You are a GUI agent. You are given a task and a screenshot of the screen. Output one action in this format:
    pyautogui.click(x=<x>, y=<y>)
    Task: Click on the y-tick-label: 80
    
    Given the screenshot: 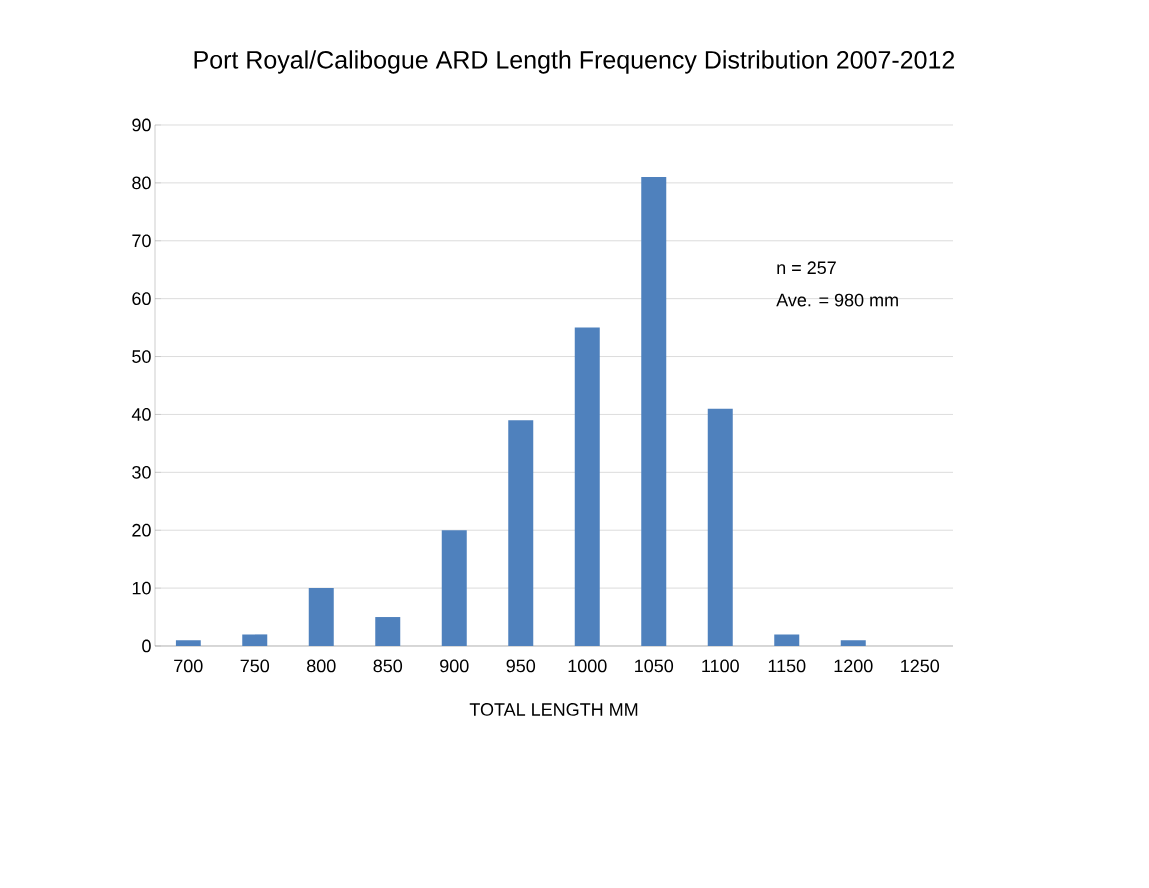 What is the action you would take?
    pyautogui.click(x=141, y=183)
    